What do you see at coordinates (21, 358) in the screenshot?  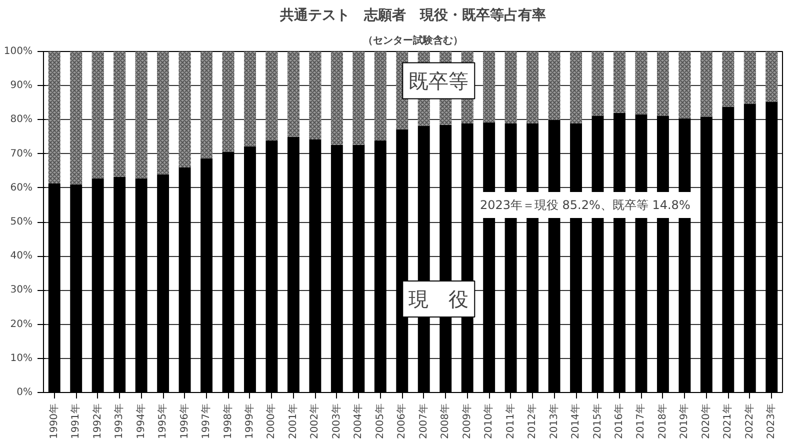 I see `y-tick-label: 10%` at bounding box center [21, 358].